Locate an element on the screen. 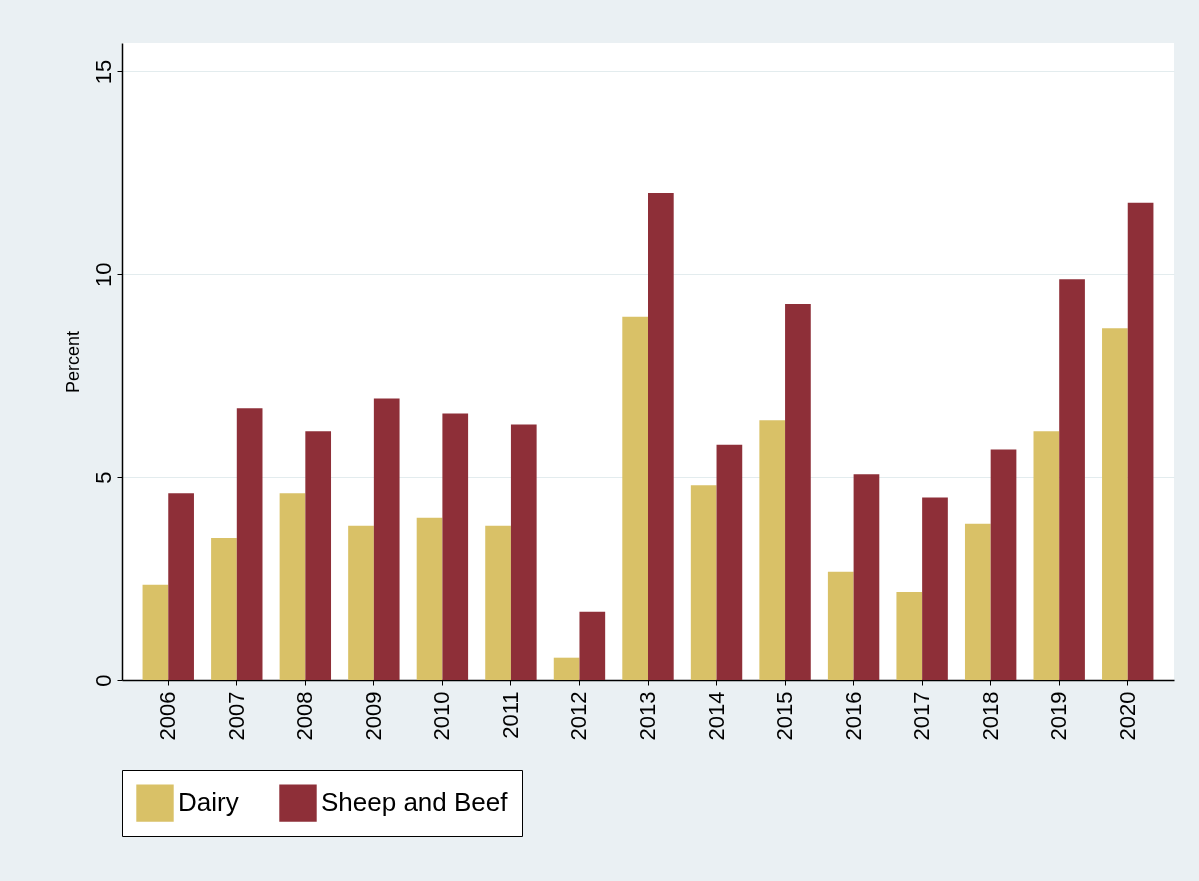 This screenshot has width=1199, height=881. x-tick-label: 2007 is located at coordinates (236, 716).